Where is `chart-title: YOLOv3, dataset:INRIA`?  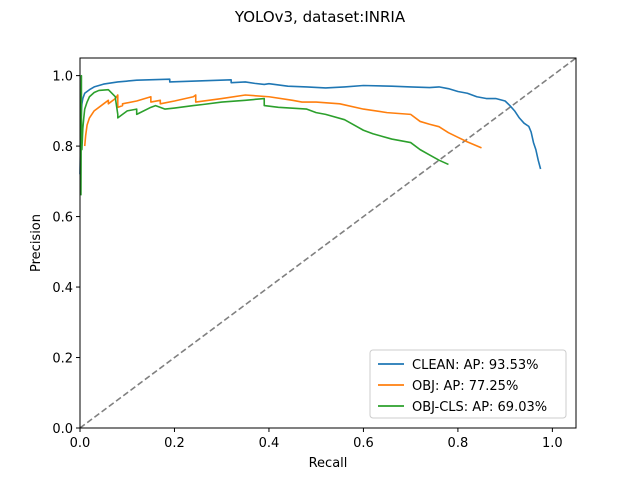 chart-title: YOLOv3, dataset:INRIA is located at coordinates (320, 17).